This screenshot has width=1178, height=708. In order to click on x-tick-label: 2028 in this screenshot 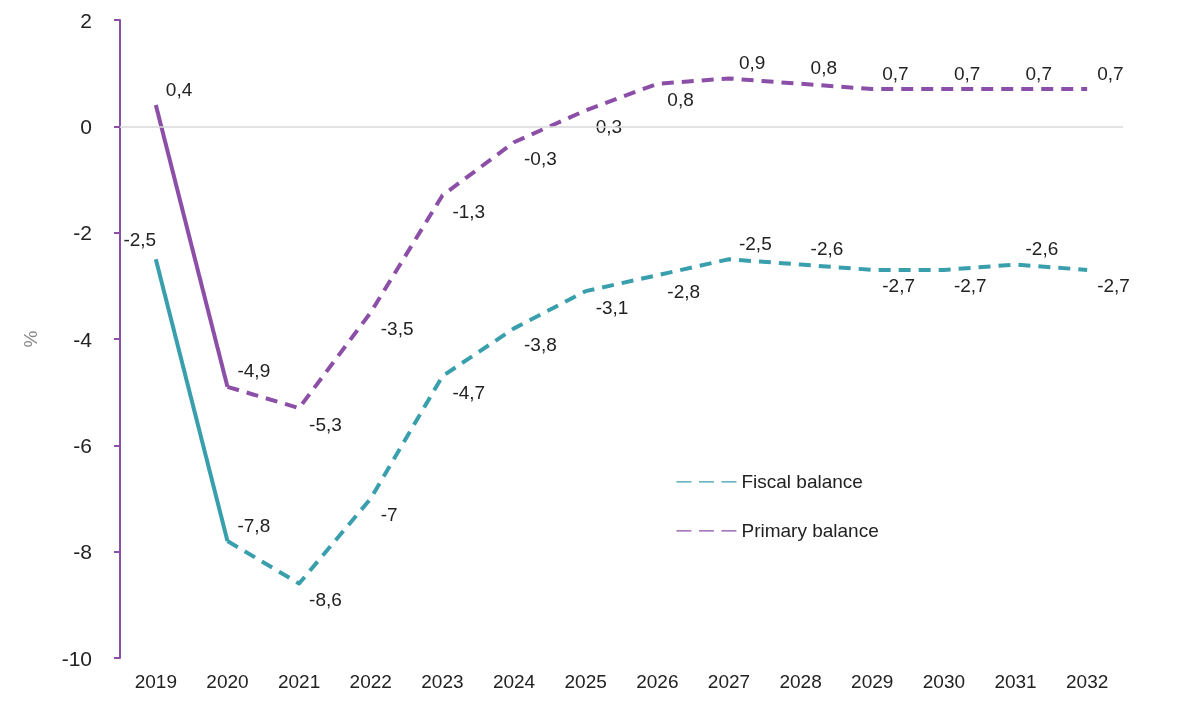, I will do `click(800, 681)`.